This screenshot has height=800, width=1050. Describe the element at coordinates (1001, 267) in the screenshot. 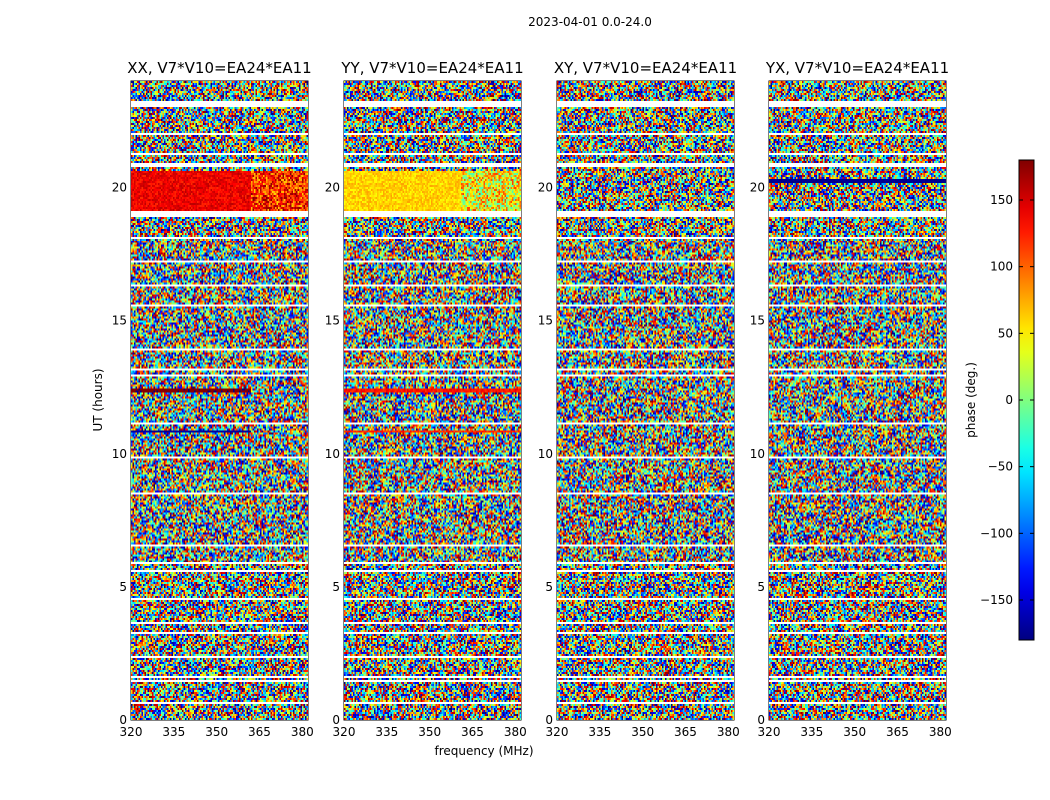

I see `colorbar-tick-label: 100` at that location.